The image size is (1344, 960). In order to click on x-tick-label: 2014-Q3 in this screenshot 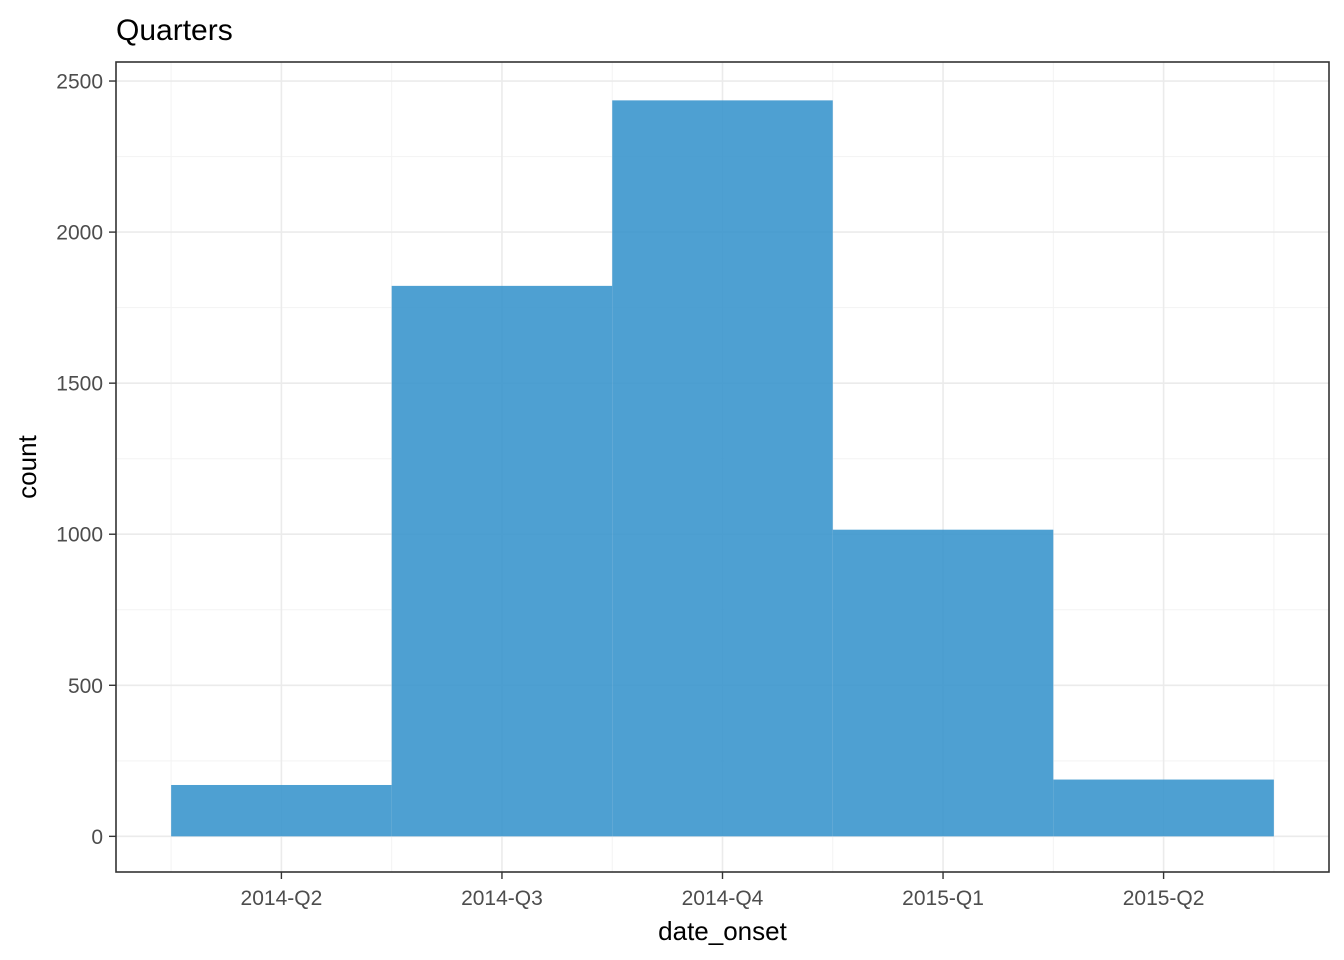, I will do `click(502, 898)`.